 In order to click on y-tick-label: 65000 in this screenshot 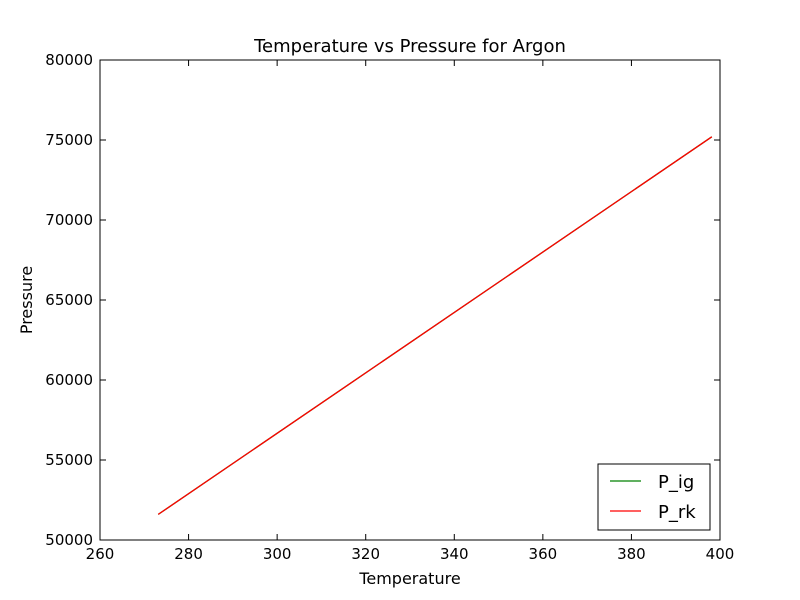, I will do `click(69, 300)`.